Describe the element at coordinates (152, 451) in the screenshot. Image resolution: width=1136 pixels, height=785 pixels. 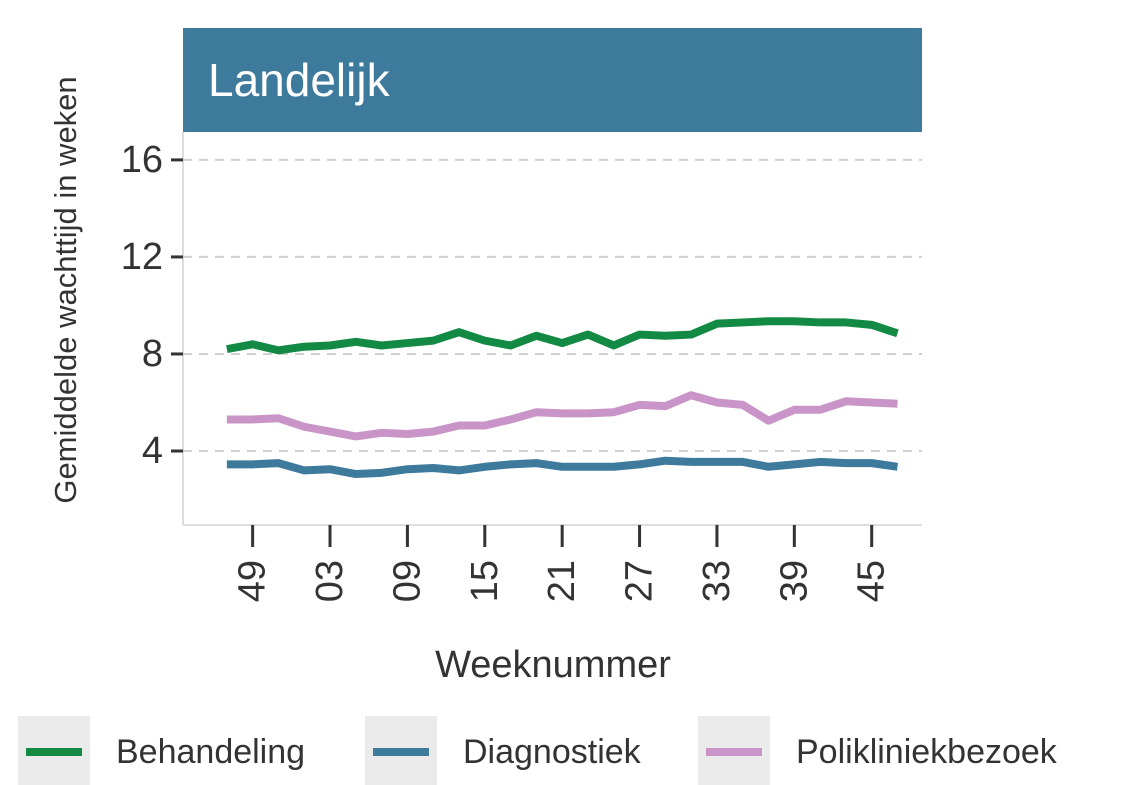
I see `y-tick-label: 4` at that location.